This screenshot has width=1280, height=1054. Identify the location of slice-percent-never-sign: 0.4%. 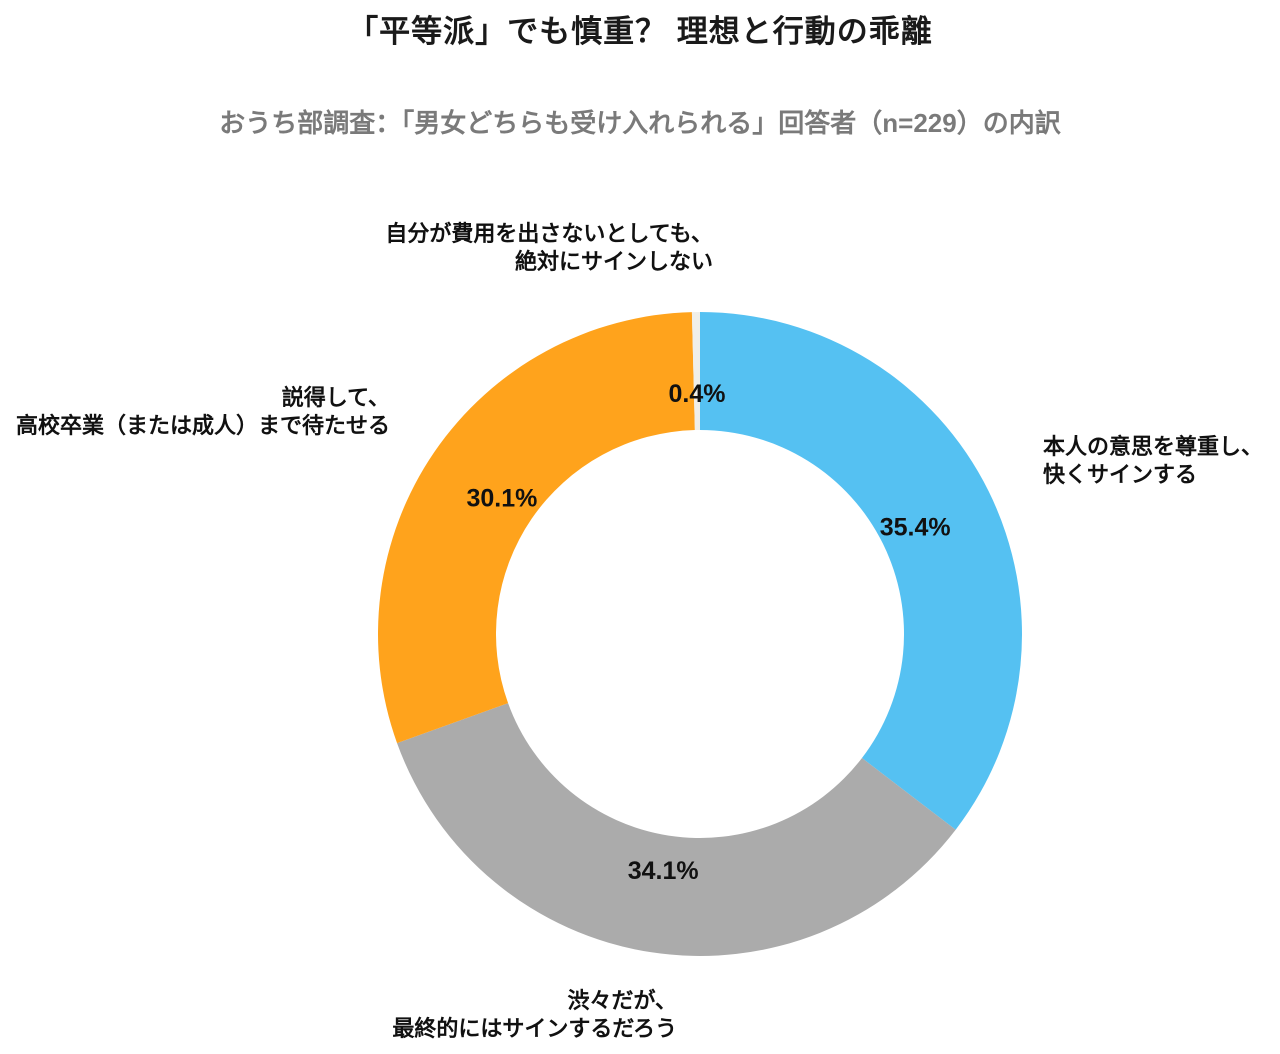
(697, 394).